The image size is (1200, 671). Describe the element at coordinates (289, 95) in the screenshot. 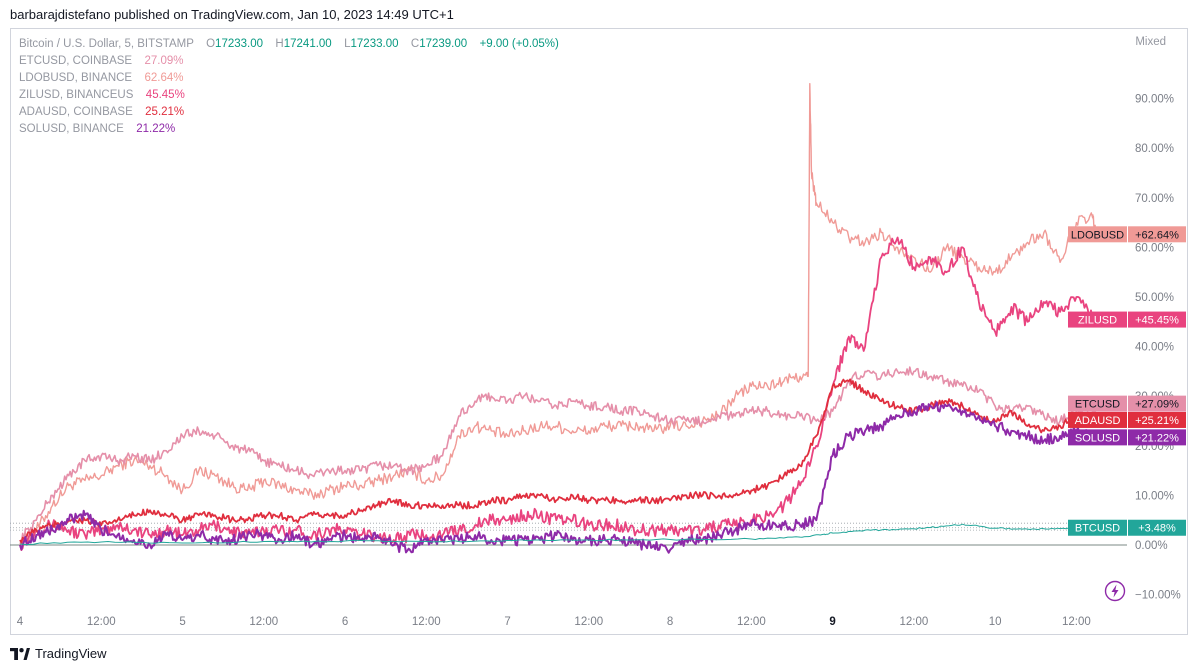

I see `legend-item-zilusd: ZILUSD, BINANCEUS 45.45%` at that location.